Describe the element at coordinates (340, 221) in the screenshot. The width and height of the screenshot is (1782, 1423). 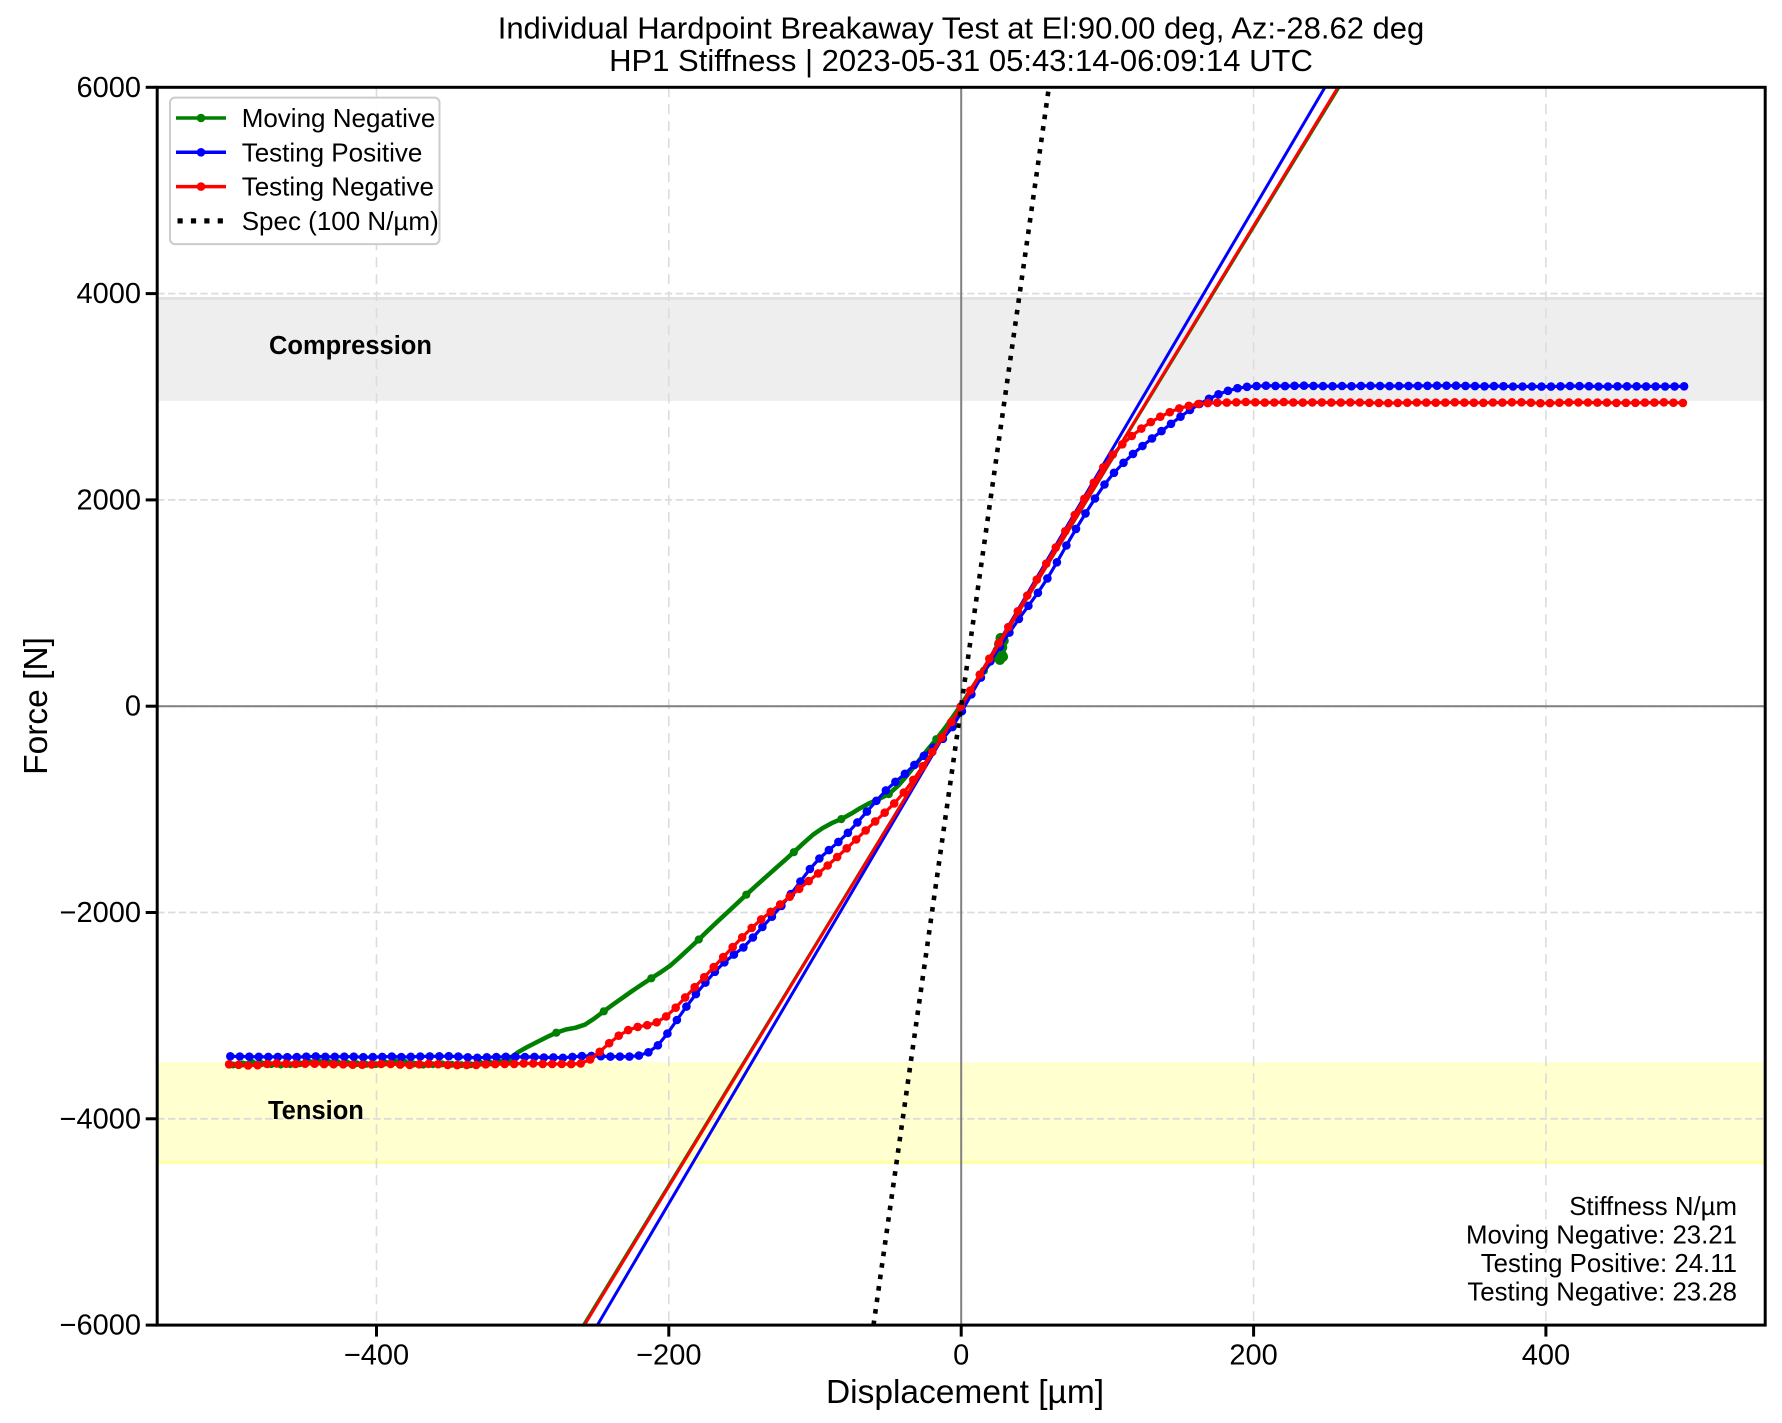
I see `svg-text: Spec (100 N/µm)` at that location.